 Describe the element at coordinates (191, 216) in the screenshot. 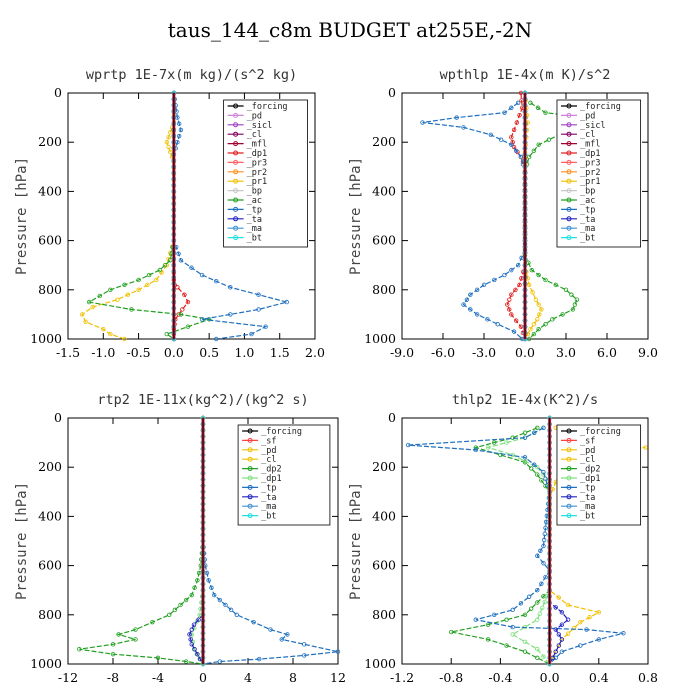

I see `plot-frame` at that location.